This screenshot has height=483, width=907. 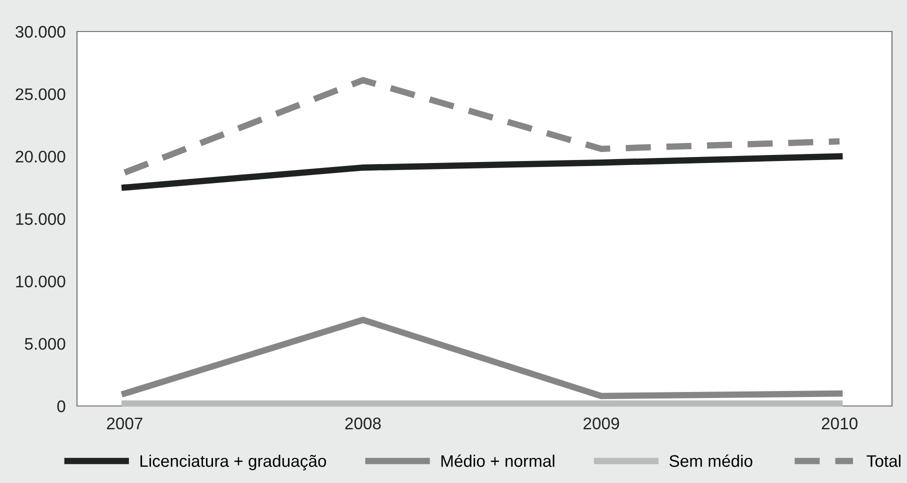 What do you see at coordinates (883, 460) in the screenshot?
I see `legend-label: Total` at bounding box center [883, 460].